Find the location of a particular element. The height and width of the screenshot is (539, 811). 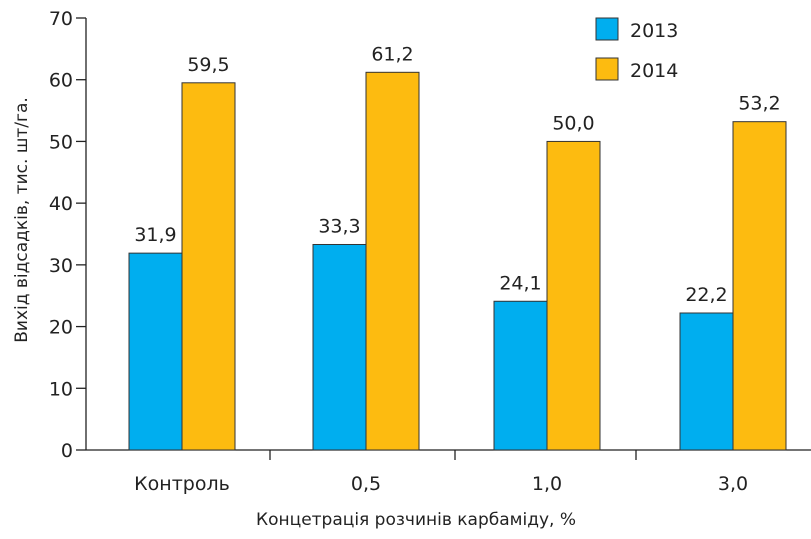

legend-swatch-2013 is located at coordinates (607, 29).